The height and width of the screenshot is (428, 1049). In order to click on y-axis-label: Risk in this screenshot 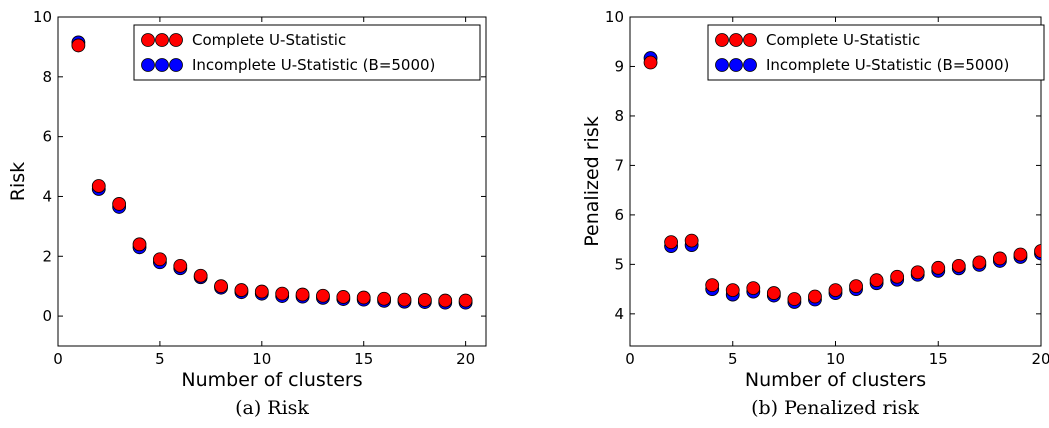, I will do `click(18, 181)`.